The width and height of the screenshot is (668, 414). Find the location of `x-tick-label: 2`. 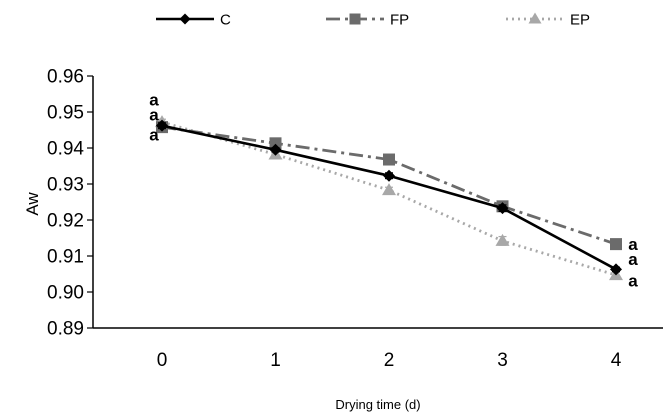

x-tick-label: 2 is located at coordinates (389, 360).